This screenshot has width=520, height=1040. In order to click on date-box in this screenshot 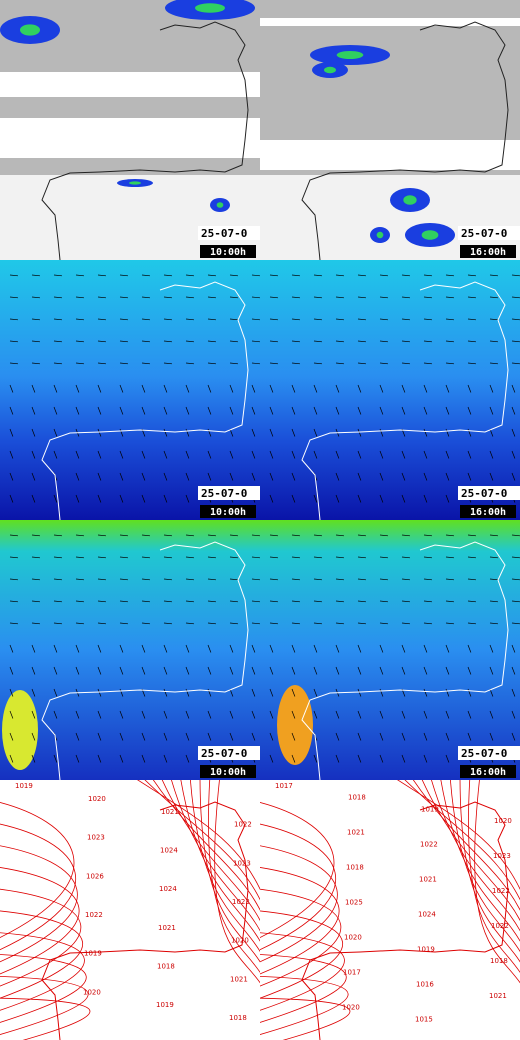, I will do `click(489, 493)`.